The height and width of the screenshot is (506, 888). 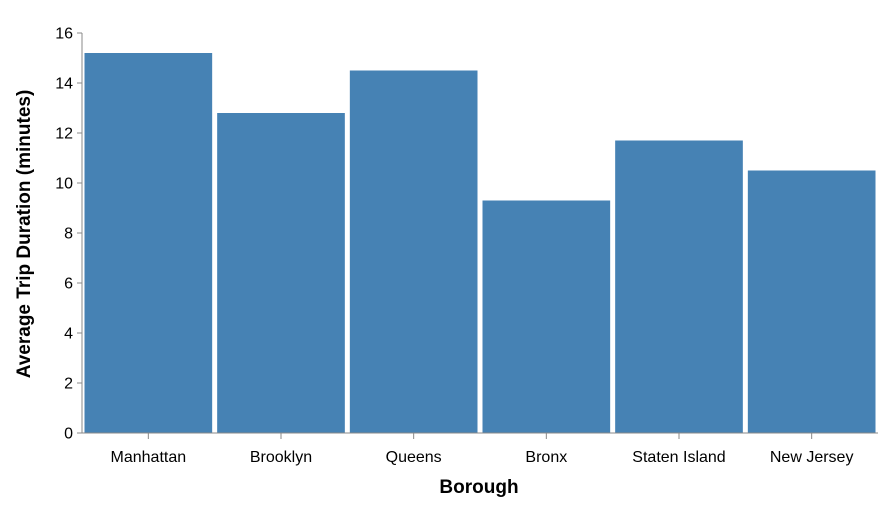 I want to click on y-tick-label: 0, so click(x=68, y=434).